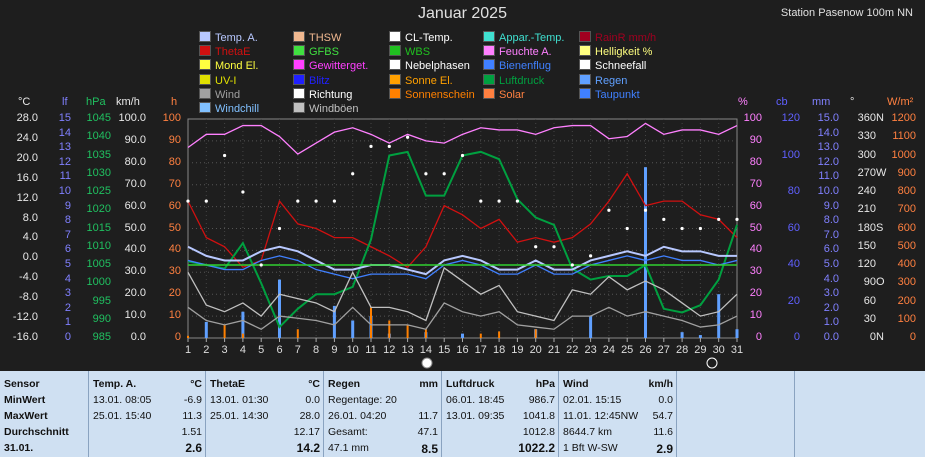 The width and height of the screenshot is (925, 457). Describe the element at coordinates (880, 282) in the screenshot. I see `axis-direction-label: O` at that location.